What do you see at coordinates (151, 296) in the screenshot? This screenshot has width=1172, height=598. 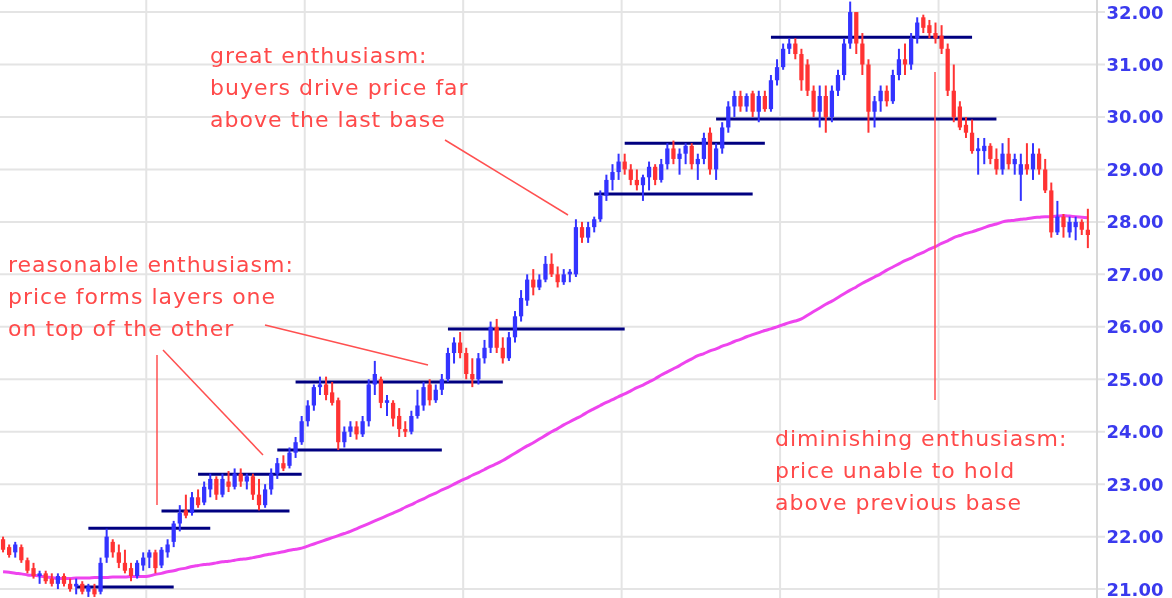 I see `annotation: reasonable enthusiasm: price forms layers one on top of the other` at bounding box center [151, 296].